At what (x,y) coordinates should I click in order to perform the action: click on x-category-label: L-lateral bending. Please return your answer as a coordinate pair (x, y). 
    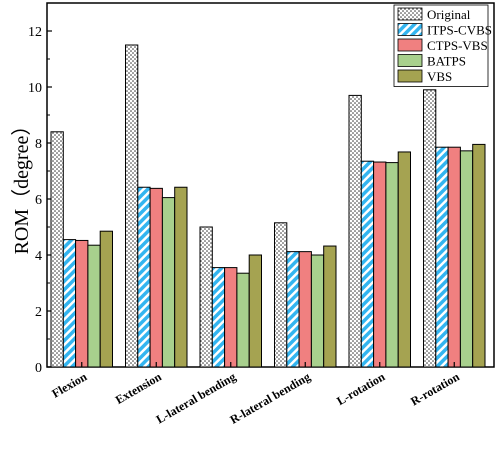
    Looking at the image, I should click on (196, 397).